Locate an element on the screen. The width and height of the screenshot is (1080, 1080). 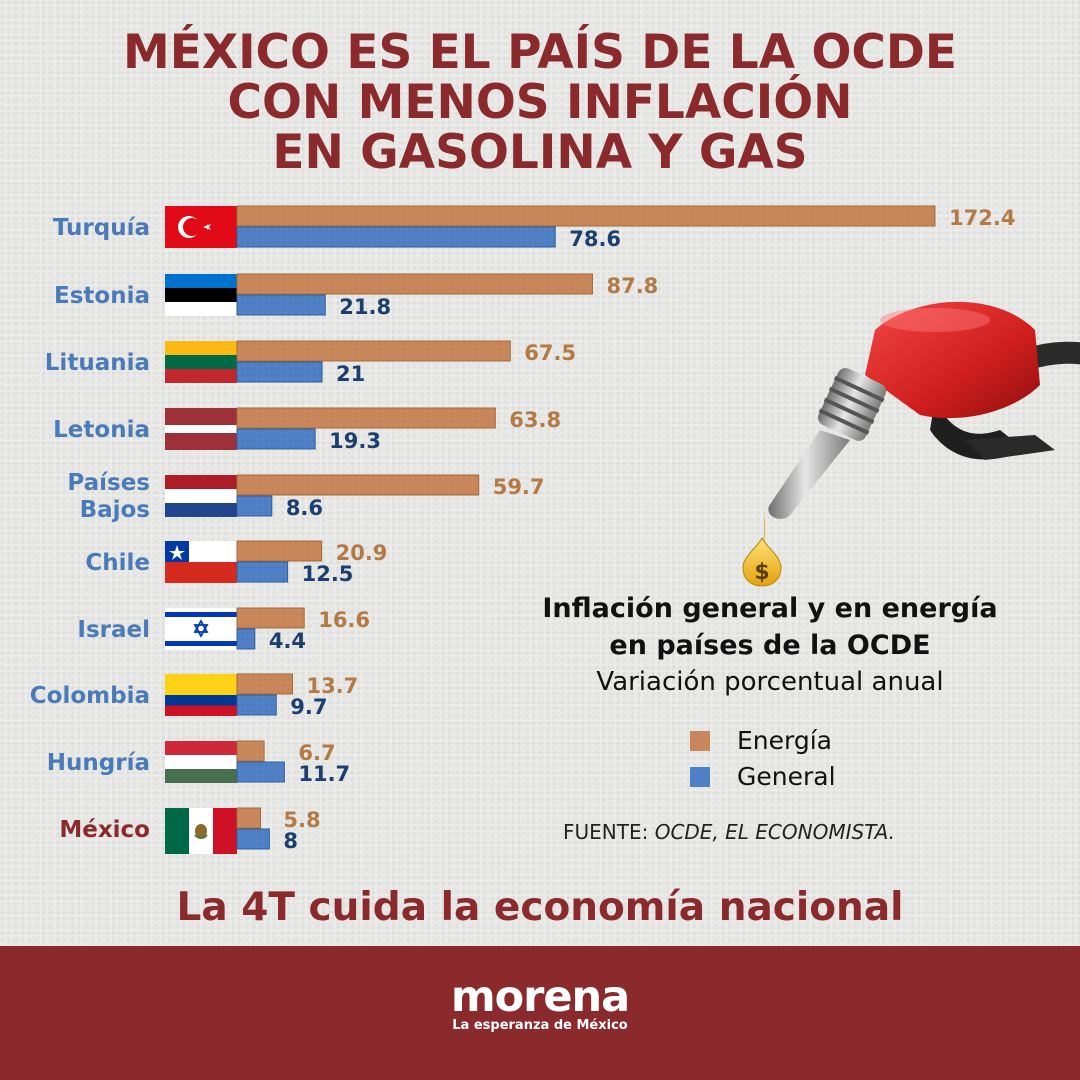
value-label-general-paises-bajos: 8.6 is located at coordinates (304, 508).